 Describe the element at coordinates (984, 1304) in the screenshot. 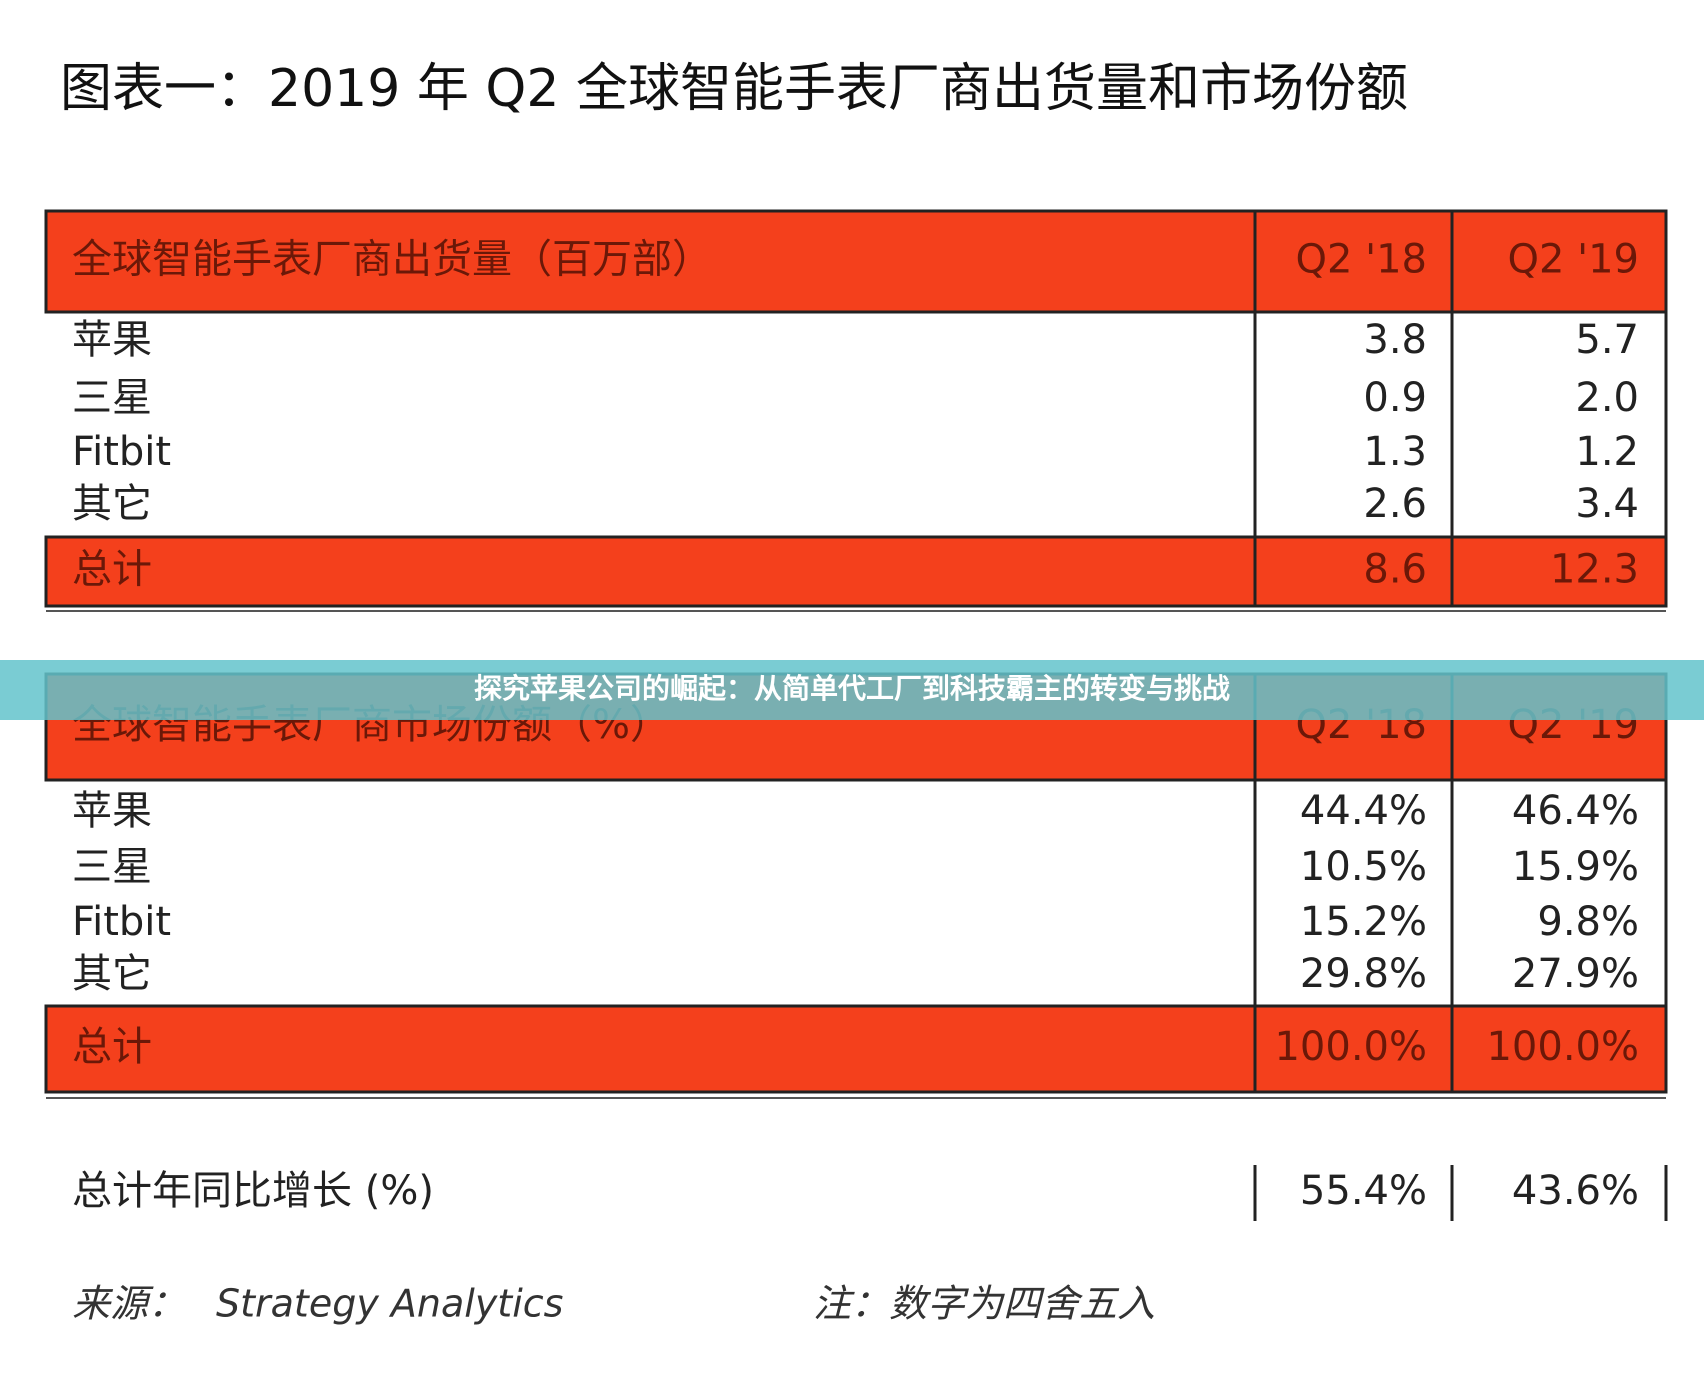

I see `note: 注：数字为四舍五入` at that location.